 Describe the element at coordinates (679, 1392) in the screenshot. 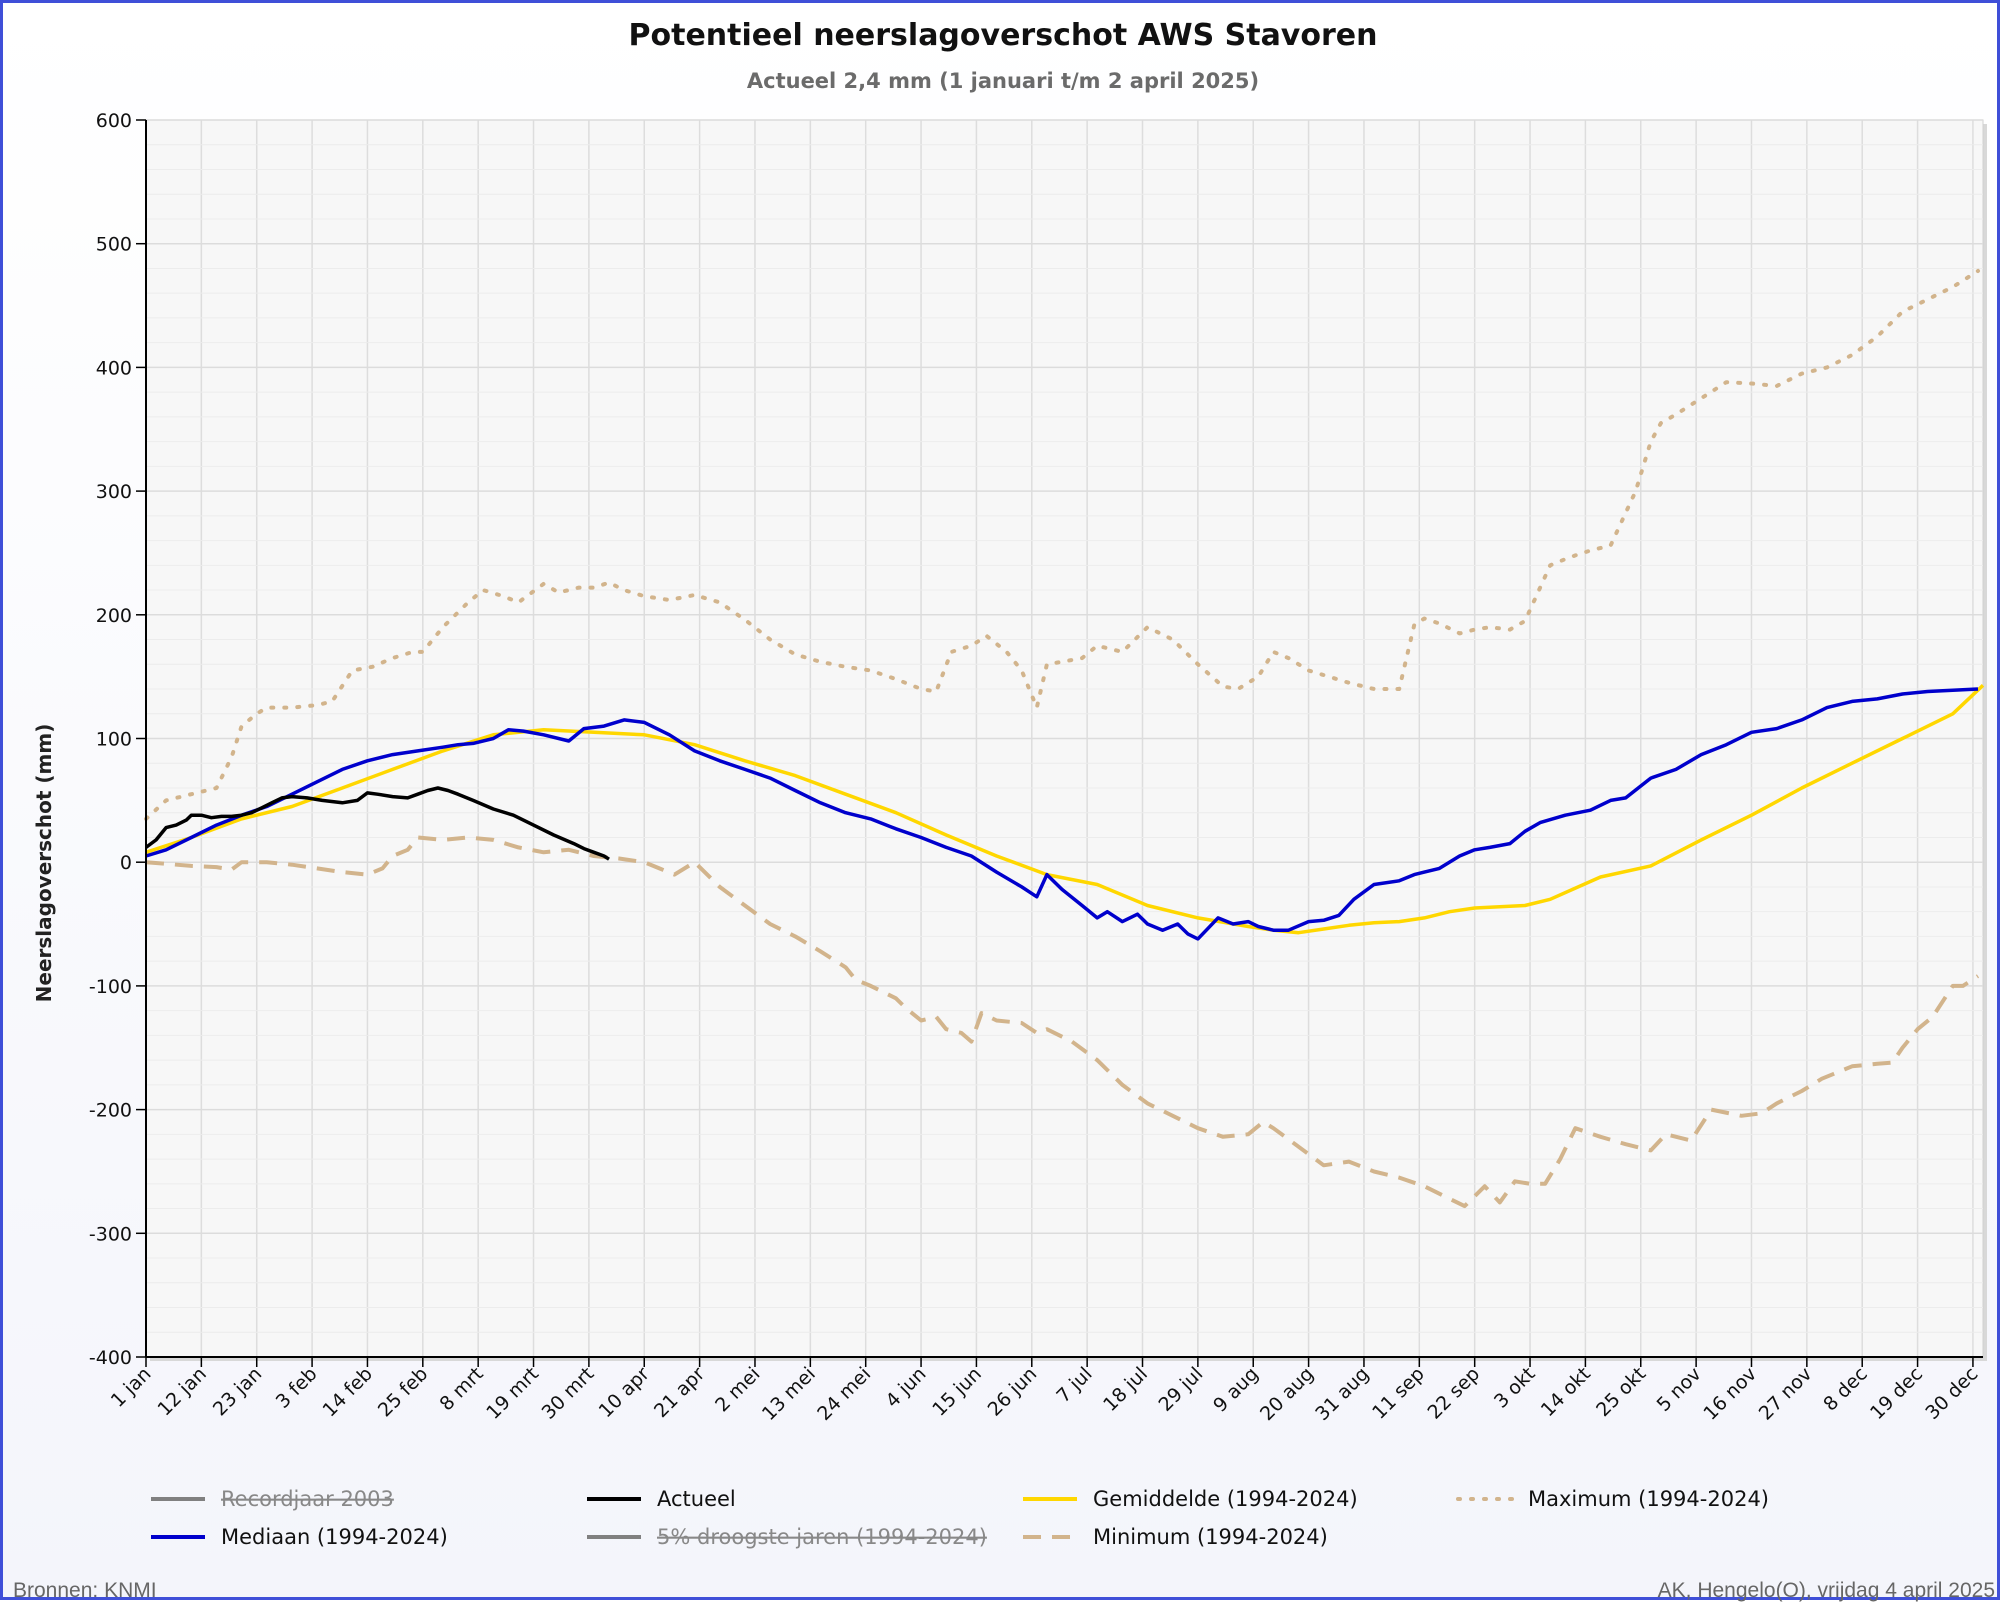

I see `x-tick-label: 21 apr` at that location.